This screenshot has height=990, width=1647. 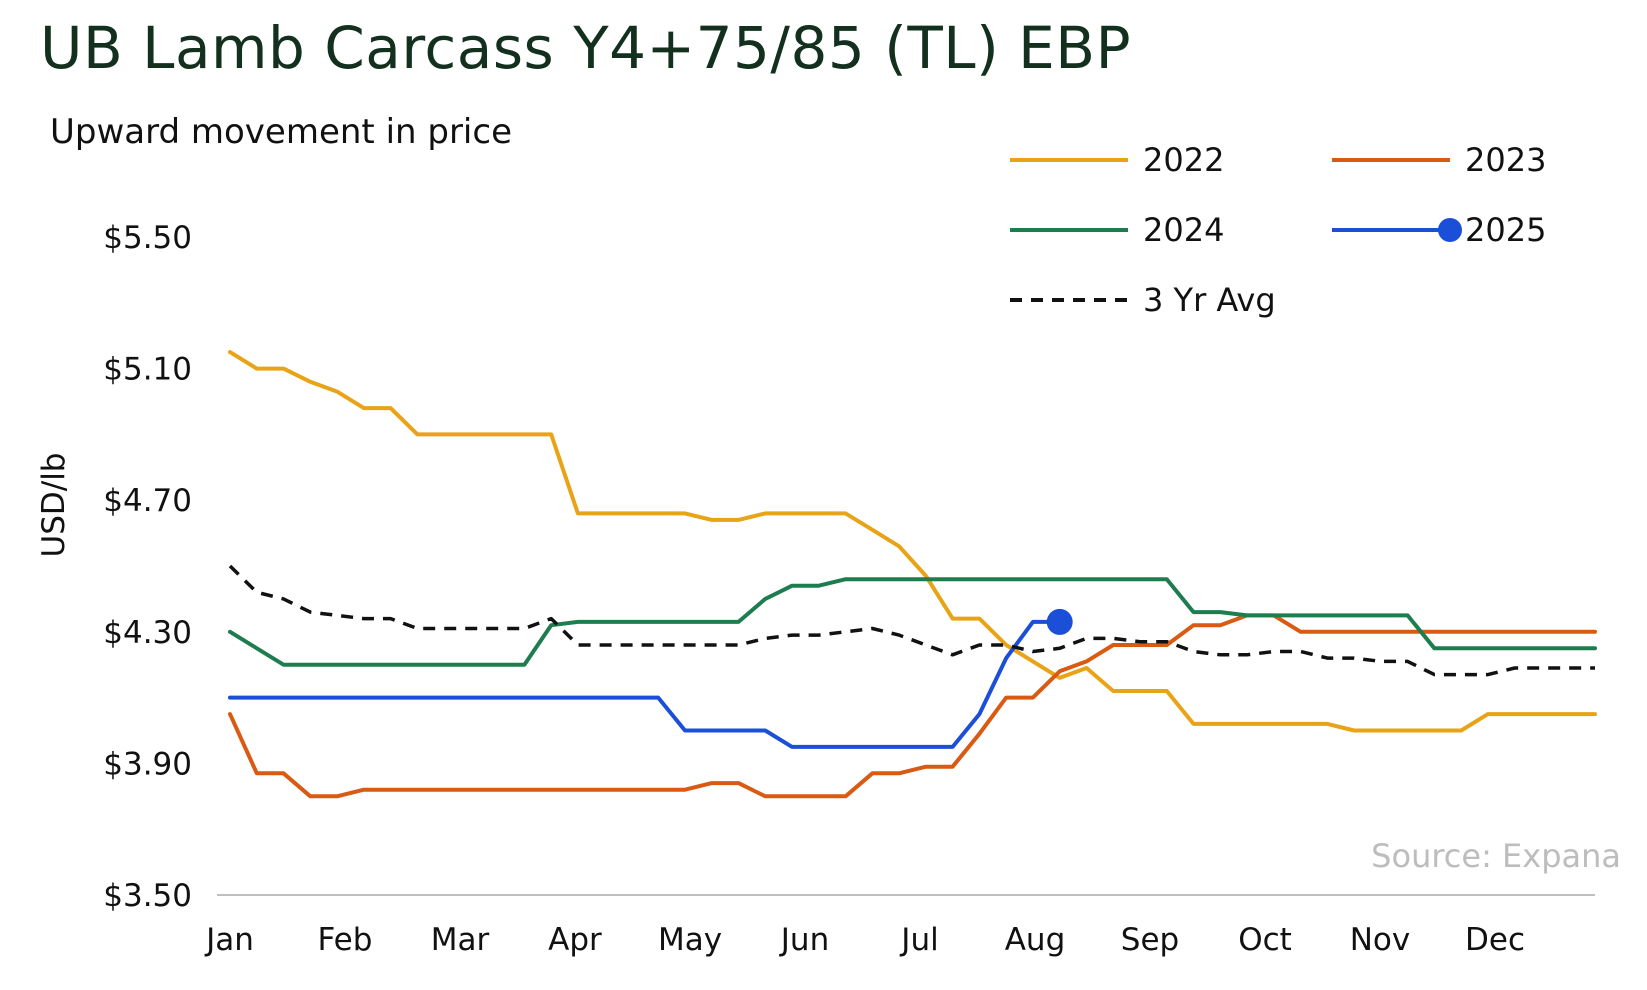 I want to click on series-line-2025, so click(x=645, y=684).